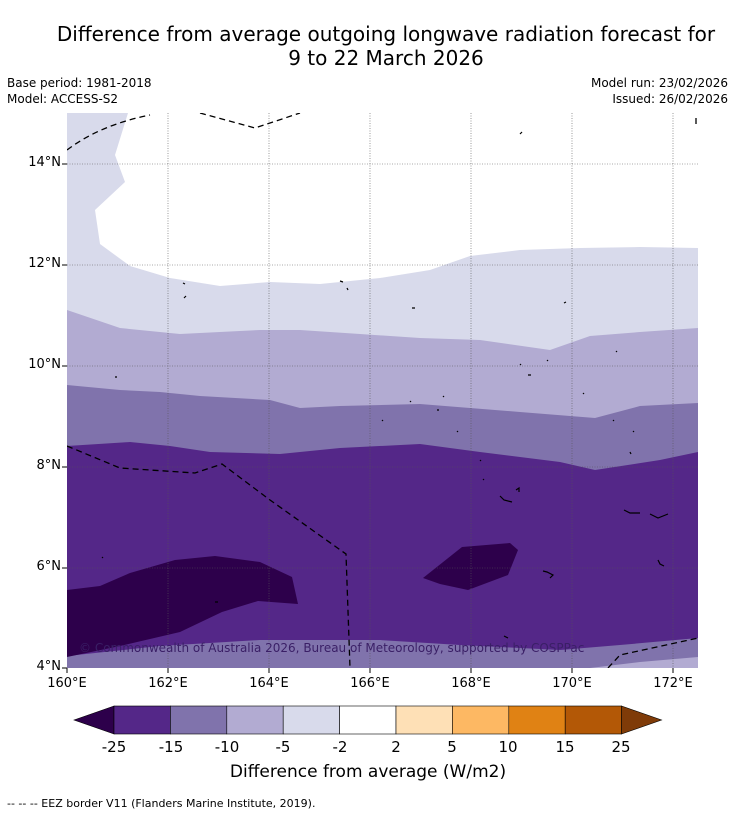 The height and width of the screenshot is (816, 736). I want to click on colorbar-tick: -2, so click(340, 747).